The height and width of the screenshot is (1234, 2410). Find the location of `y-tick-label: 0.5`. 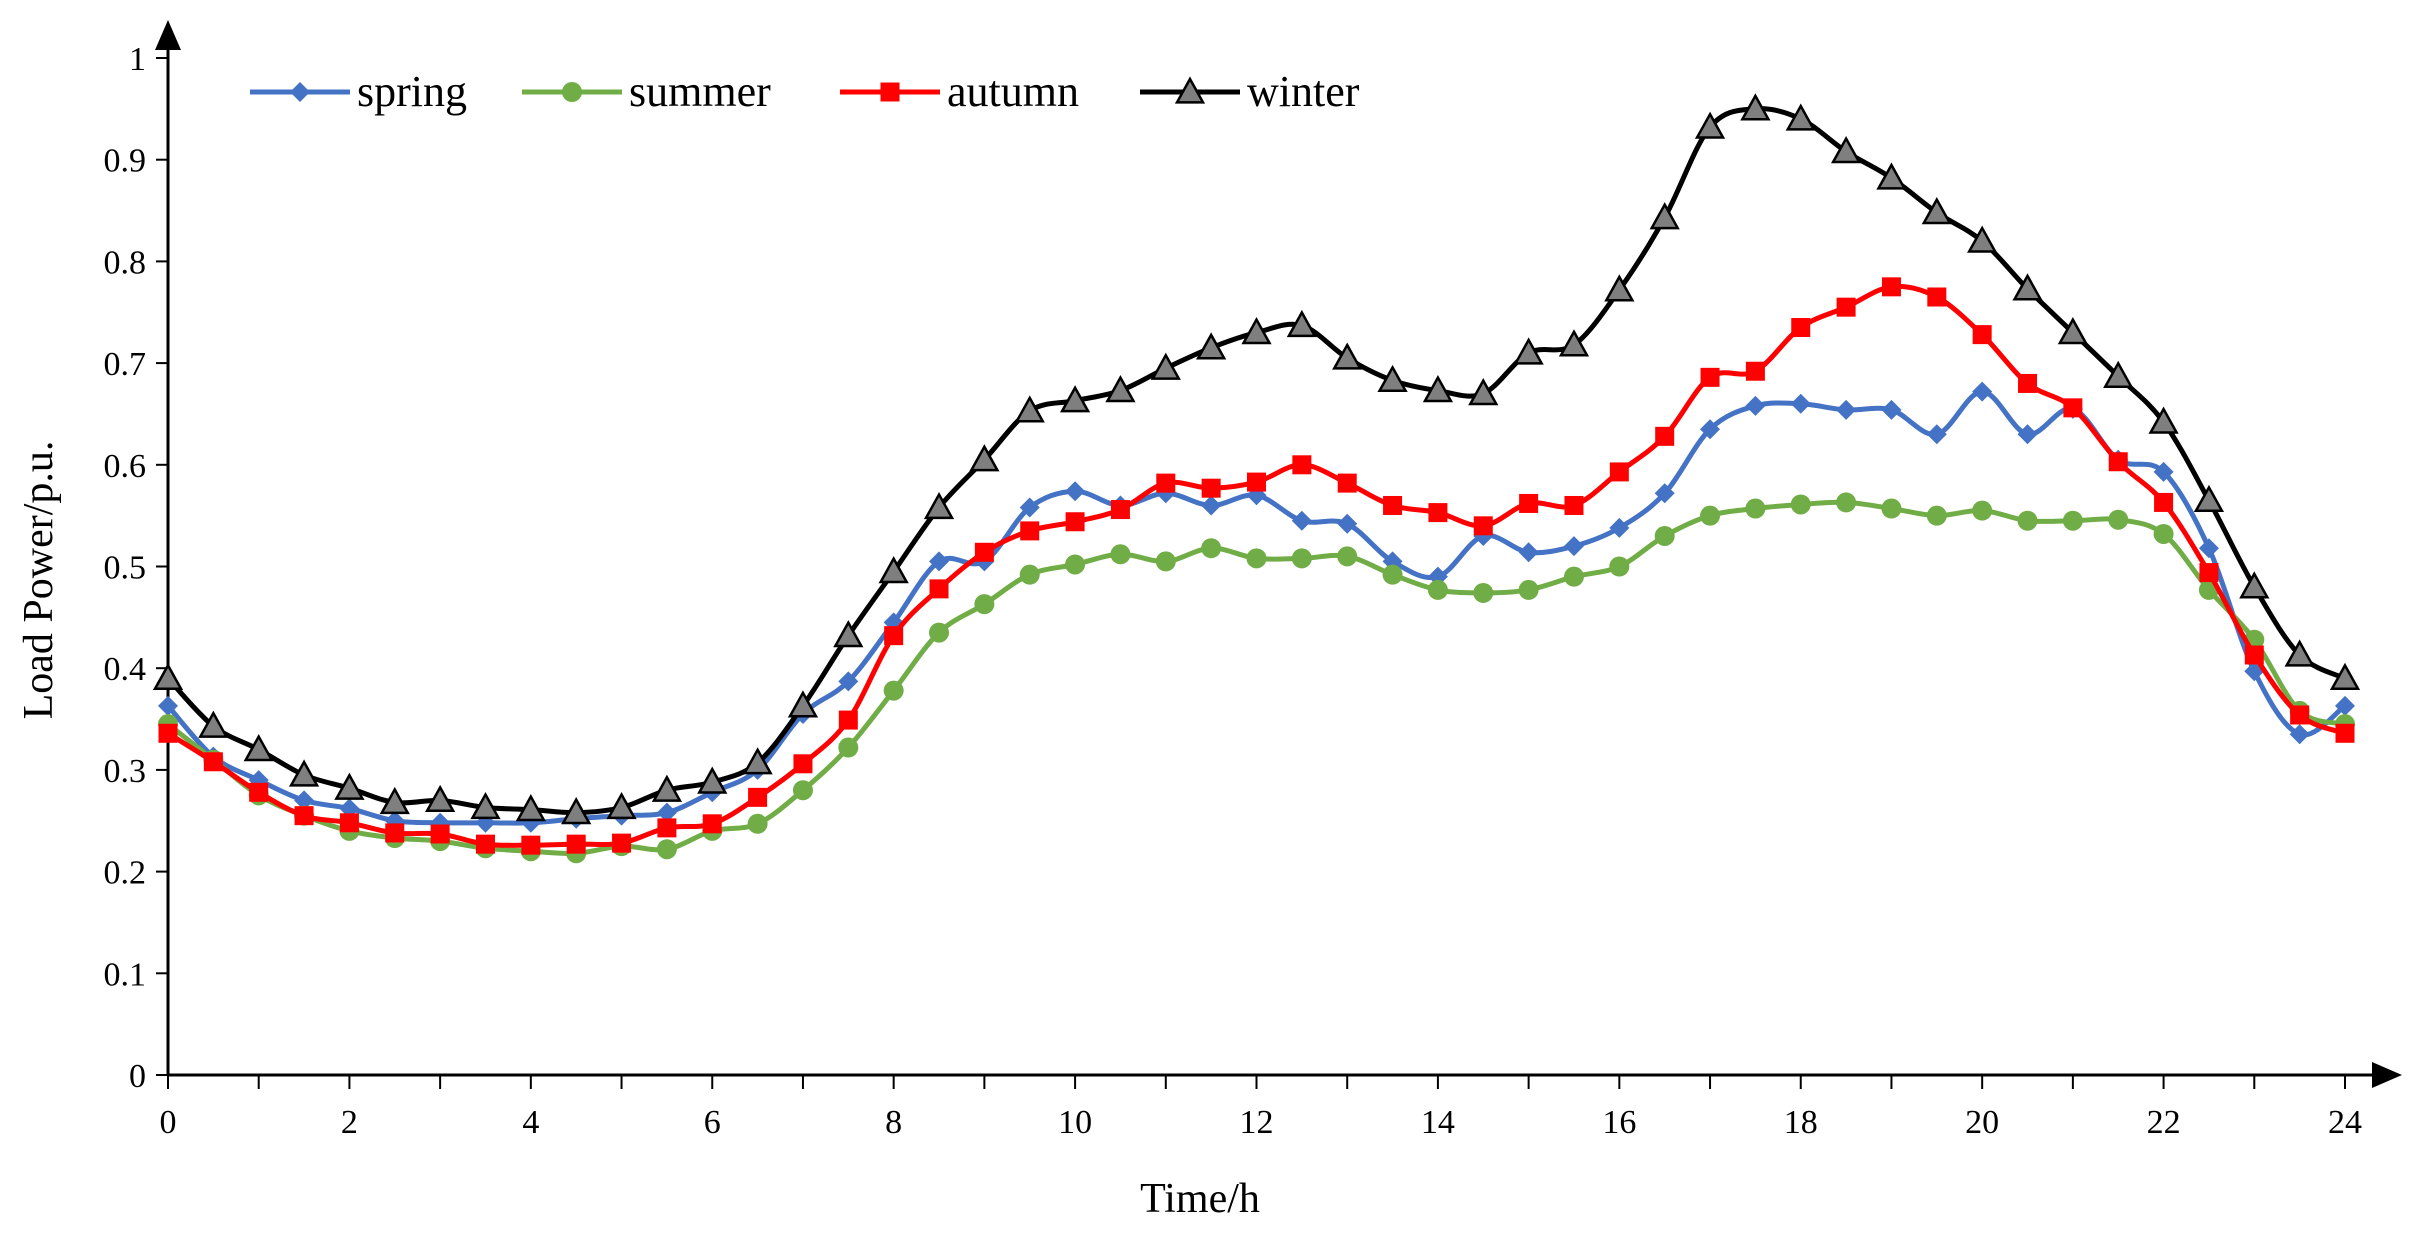

y-tick-label: 0.5 is located at coordinates (125, 568).